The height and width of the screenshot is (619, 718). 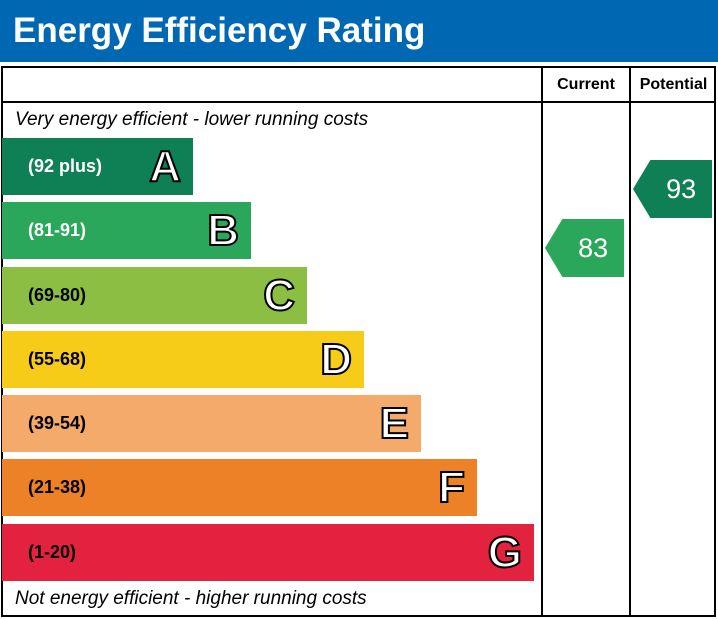 I want to click on band-letter: G, so click(x=505, y=552).